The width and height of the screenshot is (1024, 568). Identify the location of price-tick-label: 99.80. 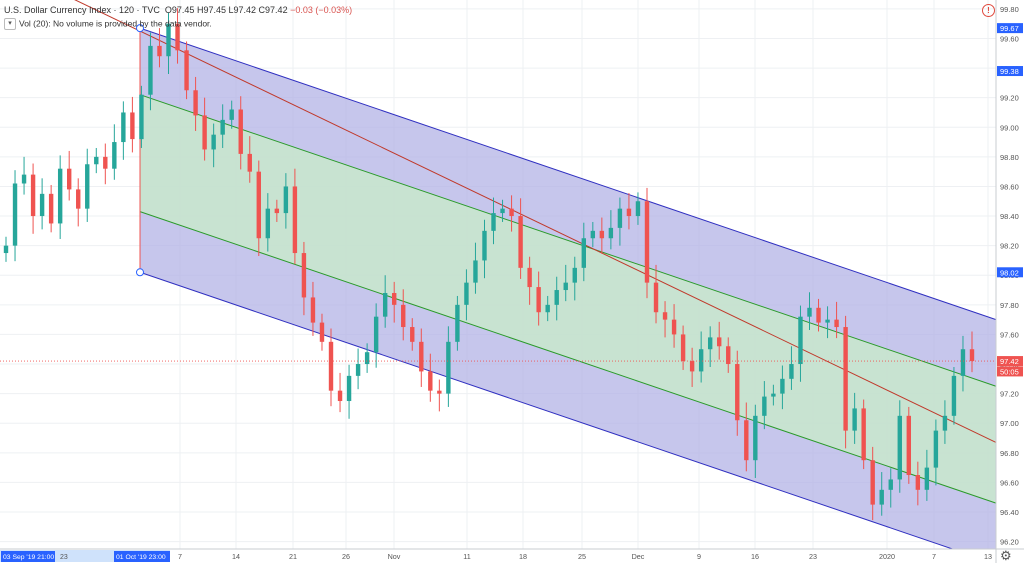
(1009, 9).